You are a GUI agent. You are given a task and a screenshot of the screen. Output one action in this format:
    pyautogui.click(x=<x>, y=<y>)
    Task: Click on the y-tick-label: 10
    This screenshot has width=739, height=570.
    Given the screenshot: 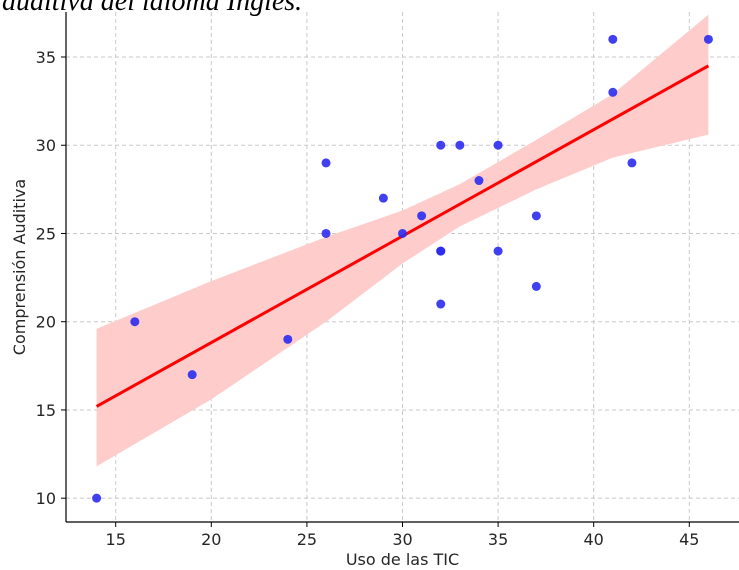 What is the action you would take?
    pyautogui.click(x=46, y=498)
    